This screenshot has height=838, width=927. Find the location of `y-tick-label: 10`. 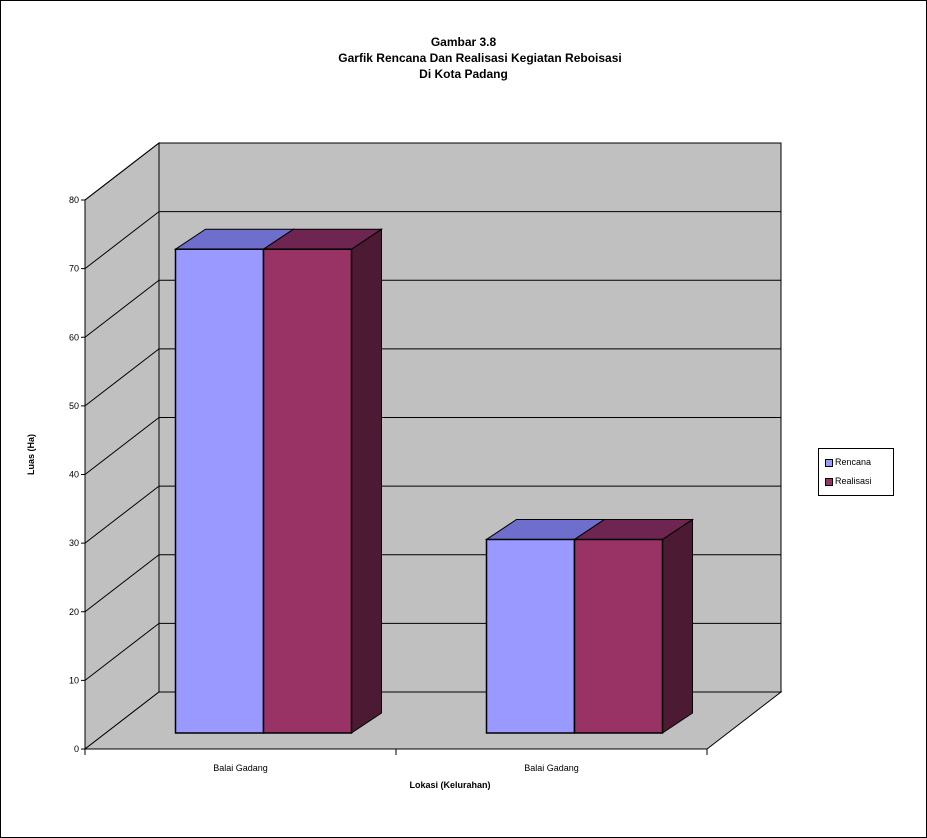

y-tick-label: 10 is located at coordinates (74, 680).